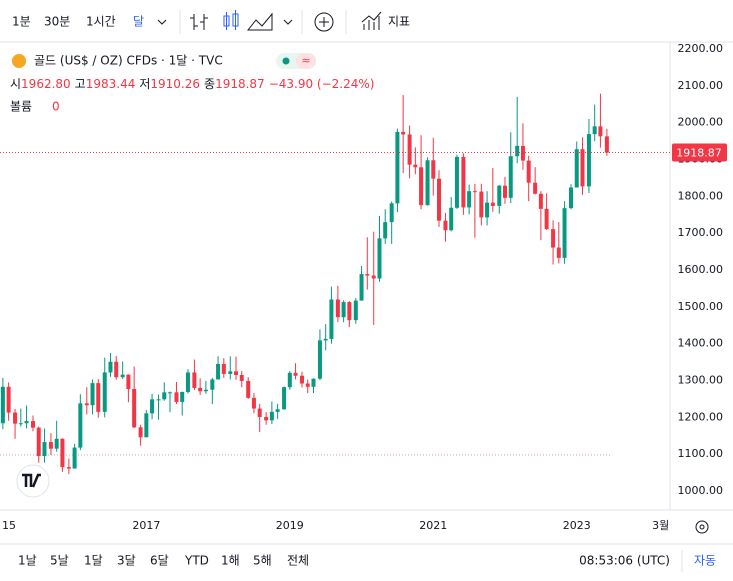  I want to click on last-price-label: 1918.87, so click(699, 153).